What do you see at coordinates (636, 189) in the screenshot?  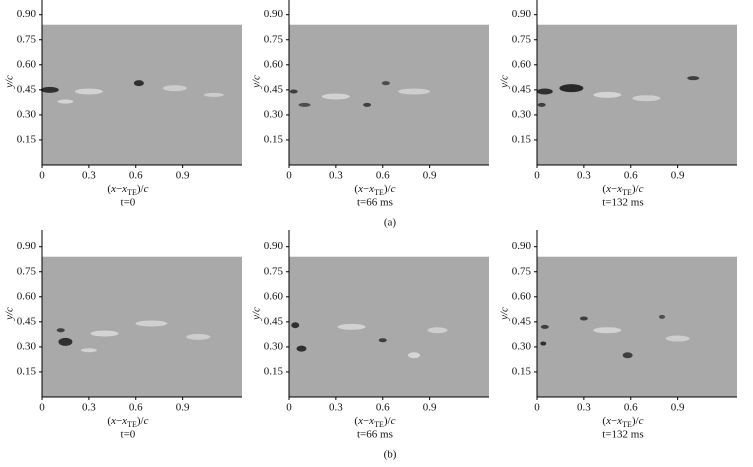 I see `x-label-part: )/` at bounding box center [636, 189].